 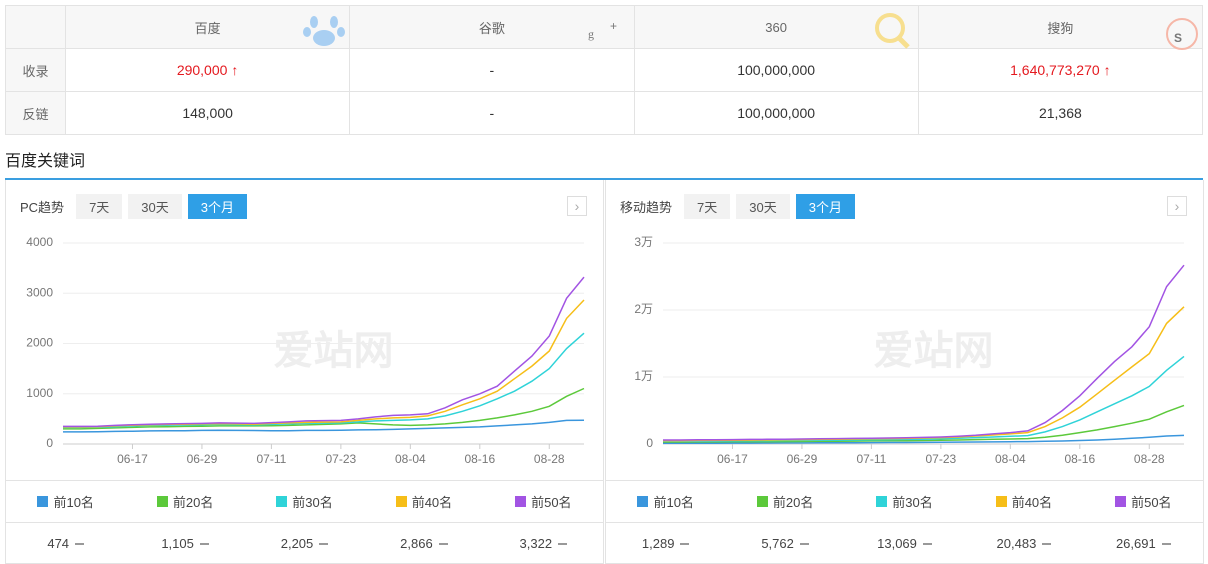 What do you see at coordinates (673, 502) in the screenshot?
I see `legend-label: 前10名` at bounding box center [673, 502].